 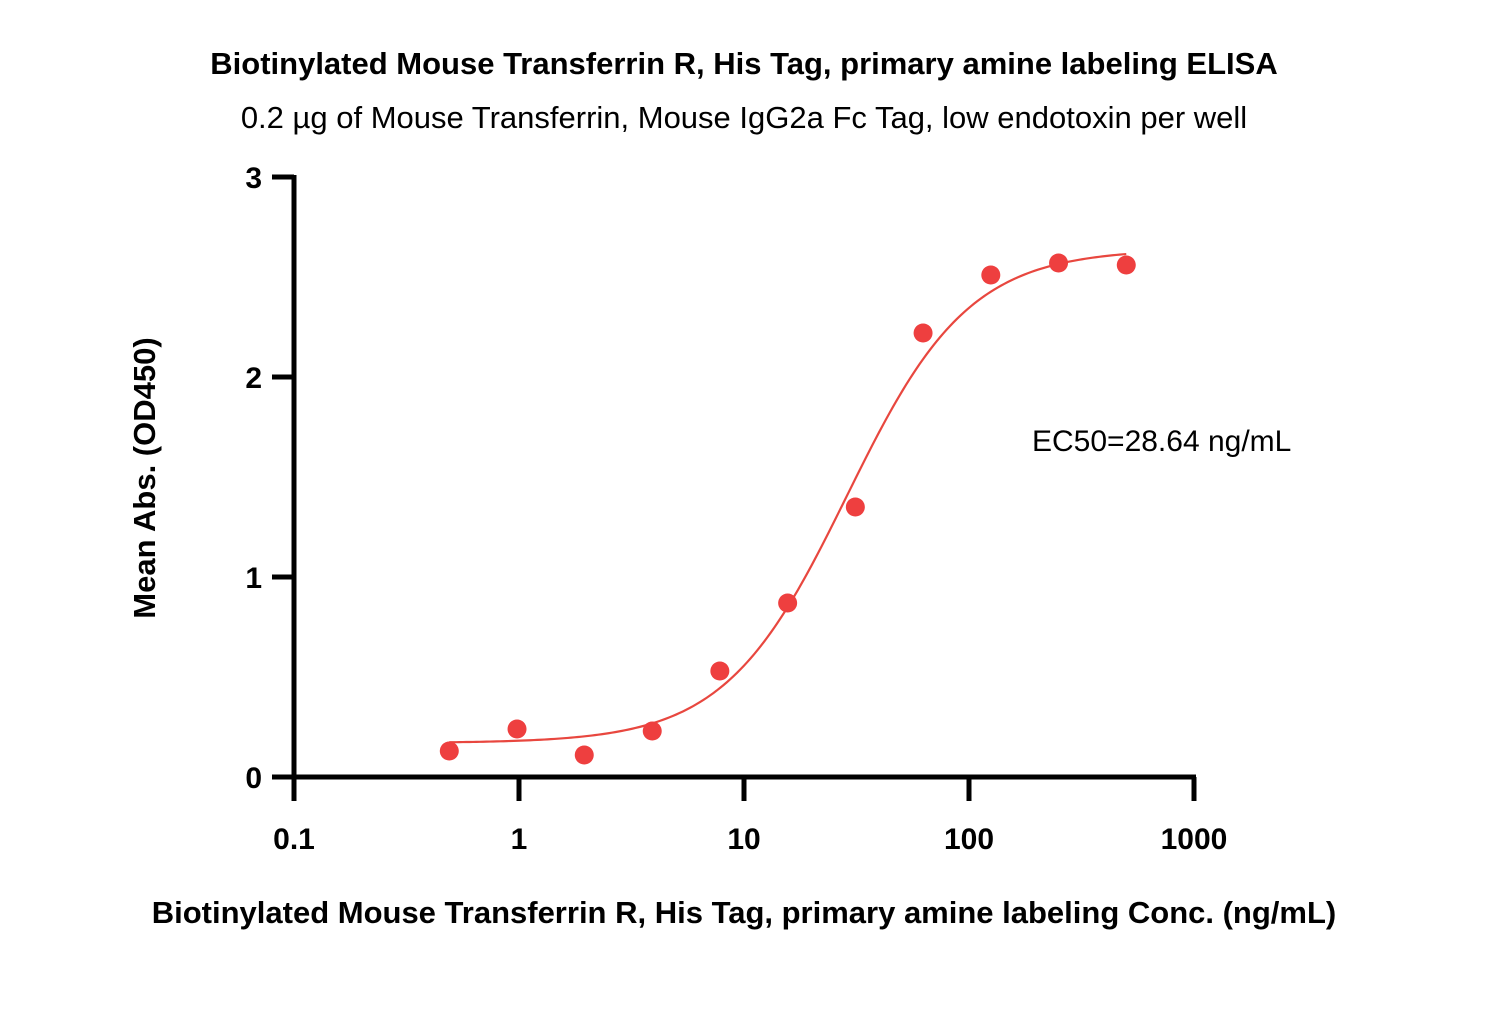 I want to click on x-tick-label: 10, so click(x=743, y=839).